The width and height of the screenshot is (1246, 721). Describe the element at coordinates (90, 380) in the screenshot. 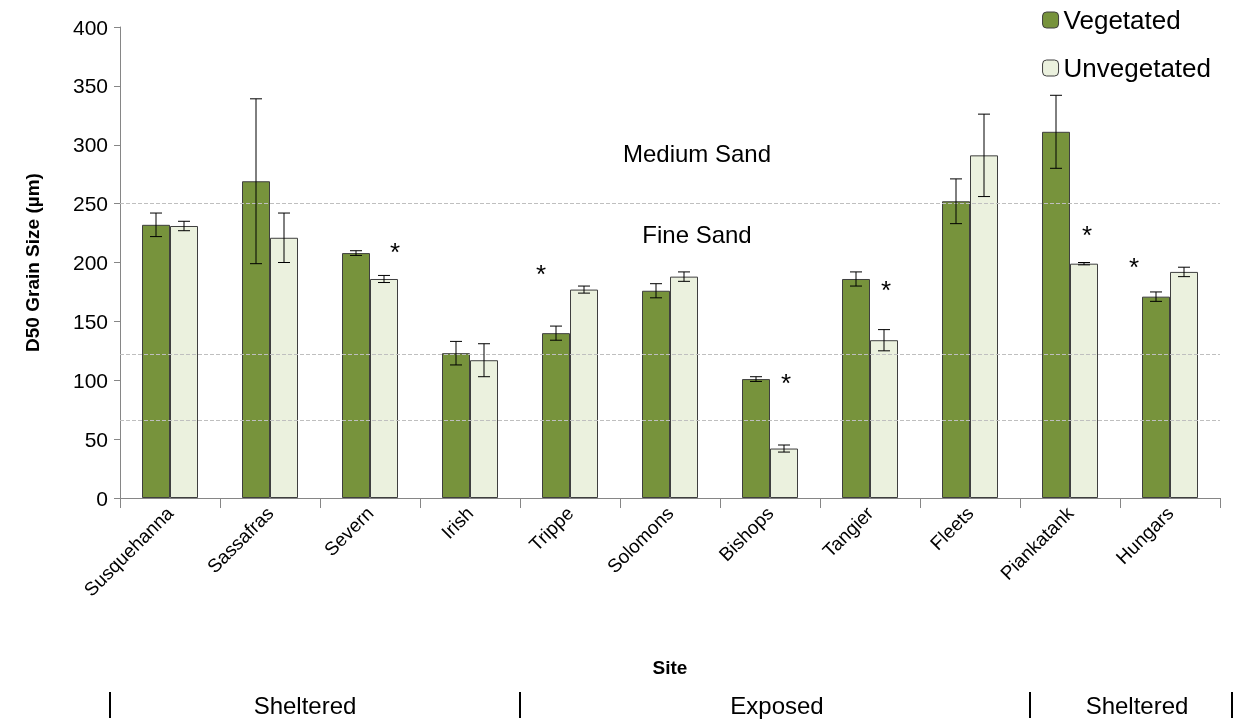

I see `y-tick-label: 100` at that location.